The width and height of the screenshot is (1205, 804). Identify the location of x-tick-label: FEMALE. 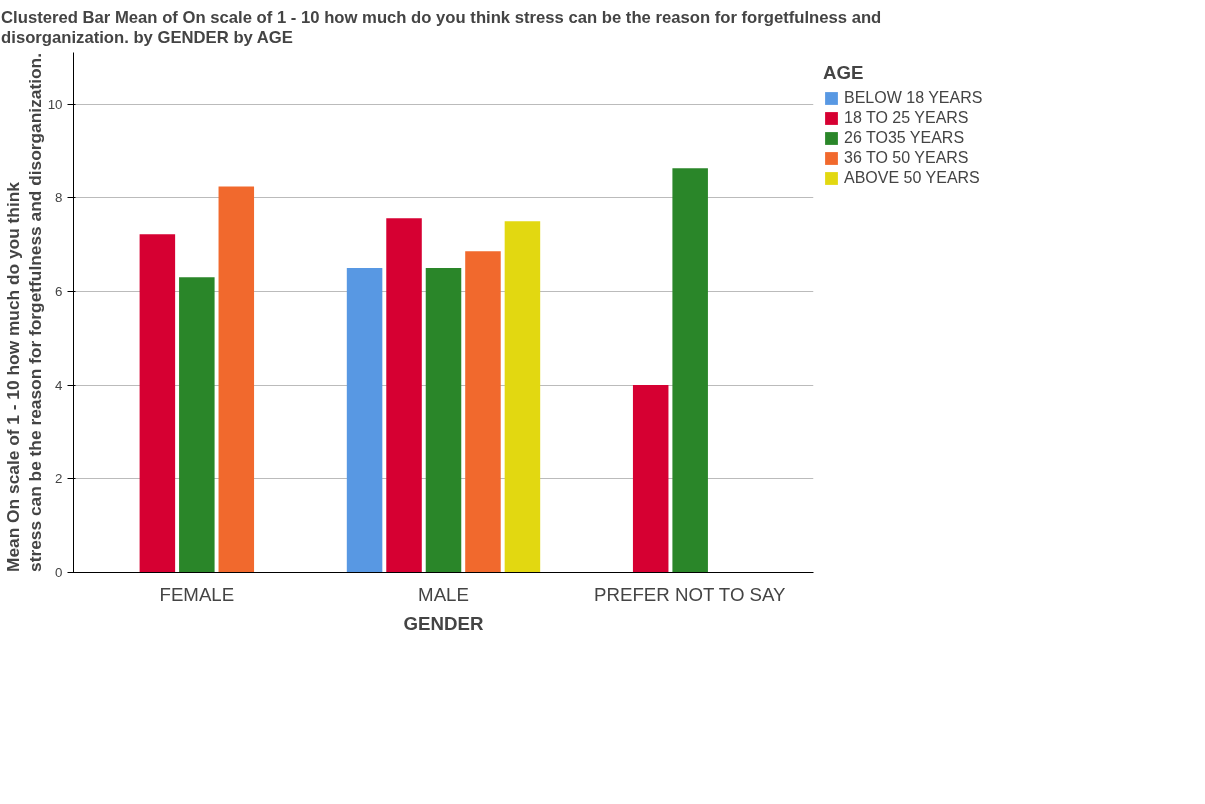
(197, 594).